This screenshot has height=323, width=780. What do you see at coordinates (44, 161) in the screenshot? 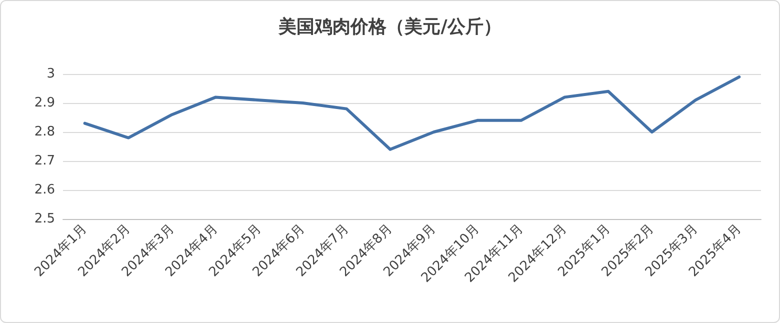
I see `y-tick-label: 2.7` at bounding box center [44, 161].